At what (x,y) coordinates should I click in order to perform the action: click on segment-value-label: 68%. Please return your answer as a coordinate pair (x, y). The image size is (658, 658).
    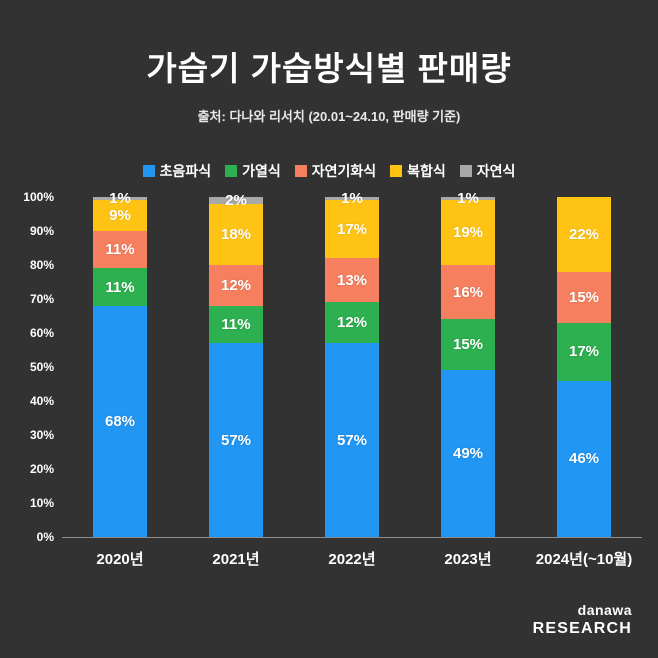
    Looking at the image, I should click on (120, 421).